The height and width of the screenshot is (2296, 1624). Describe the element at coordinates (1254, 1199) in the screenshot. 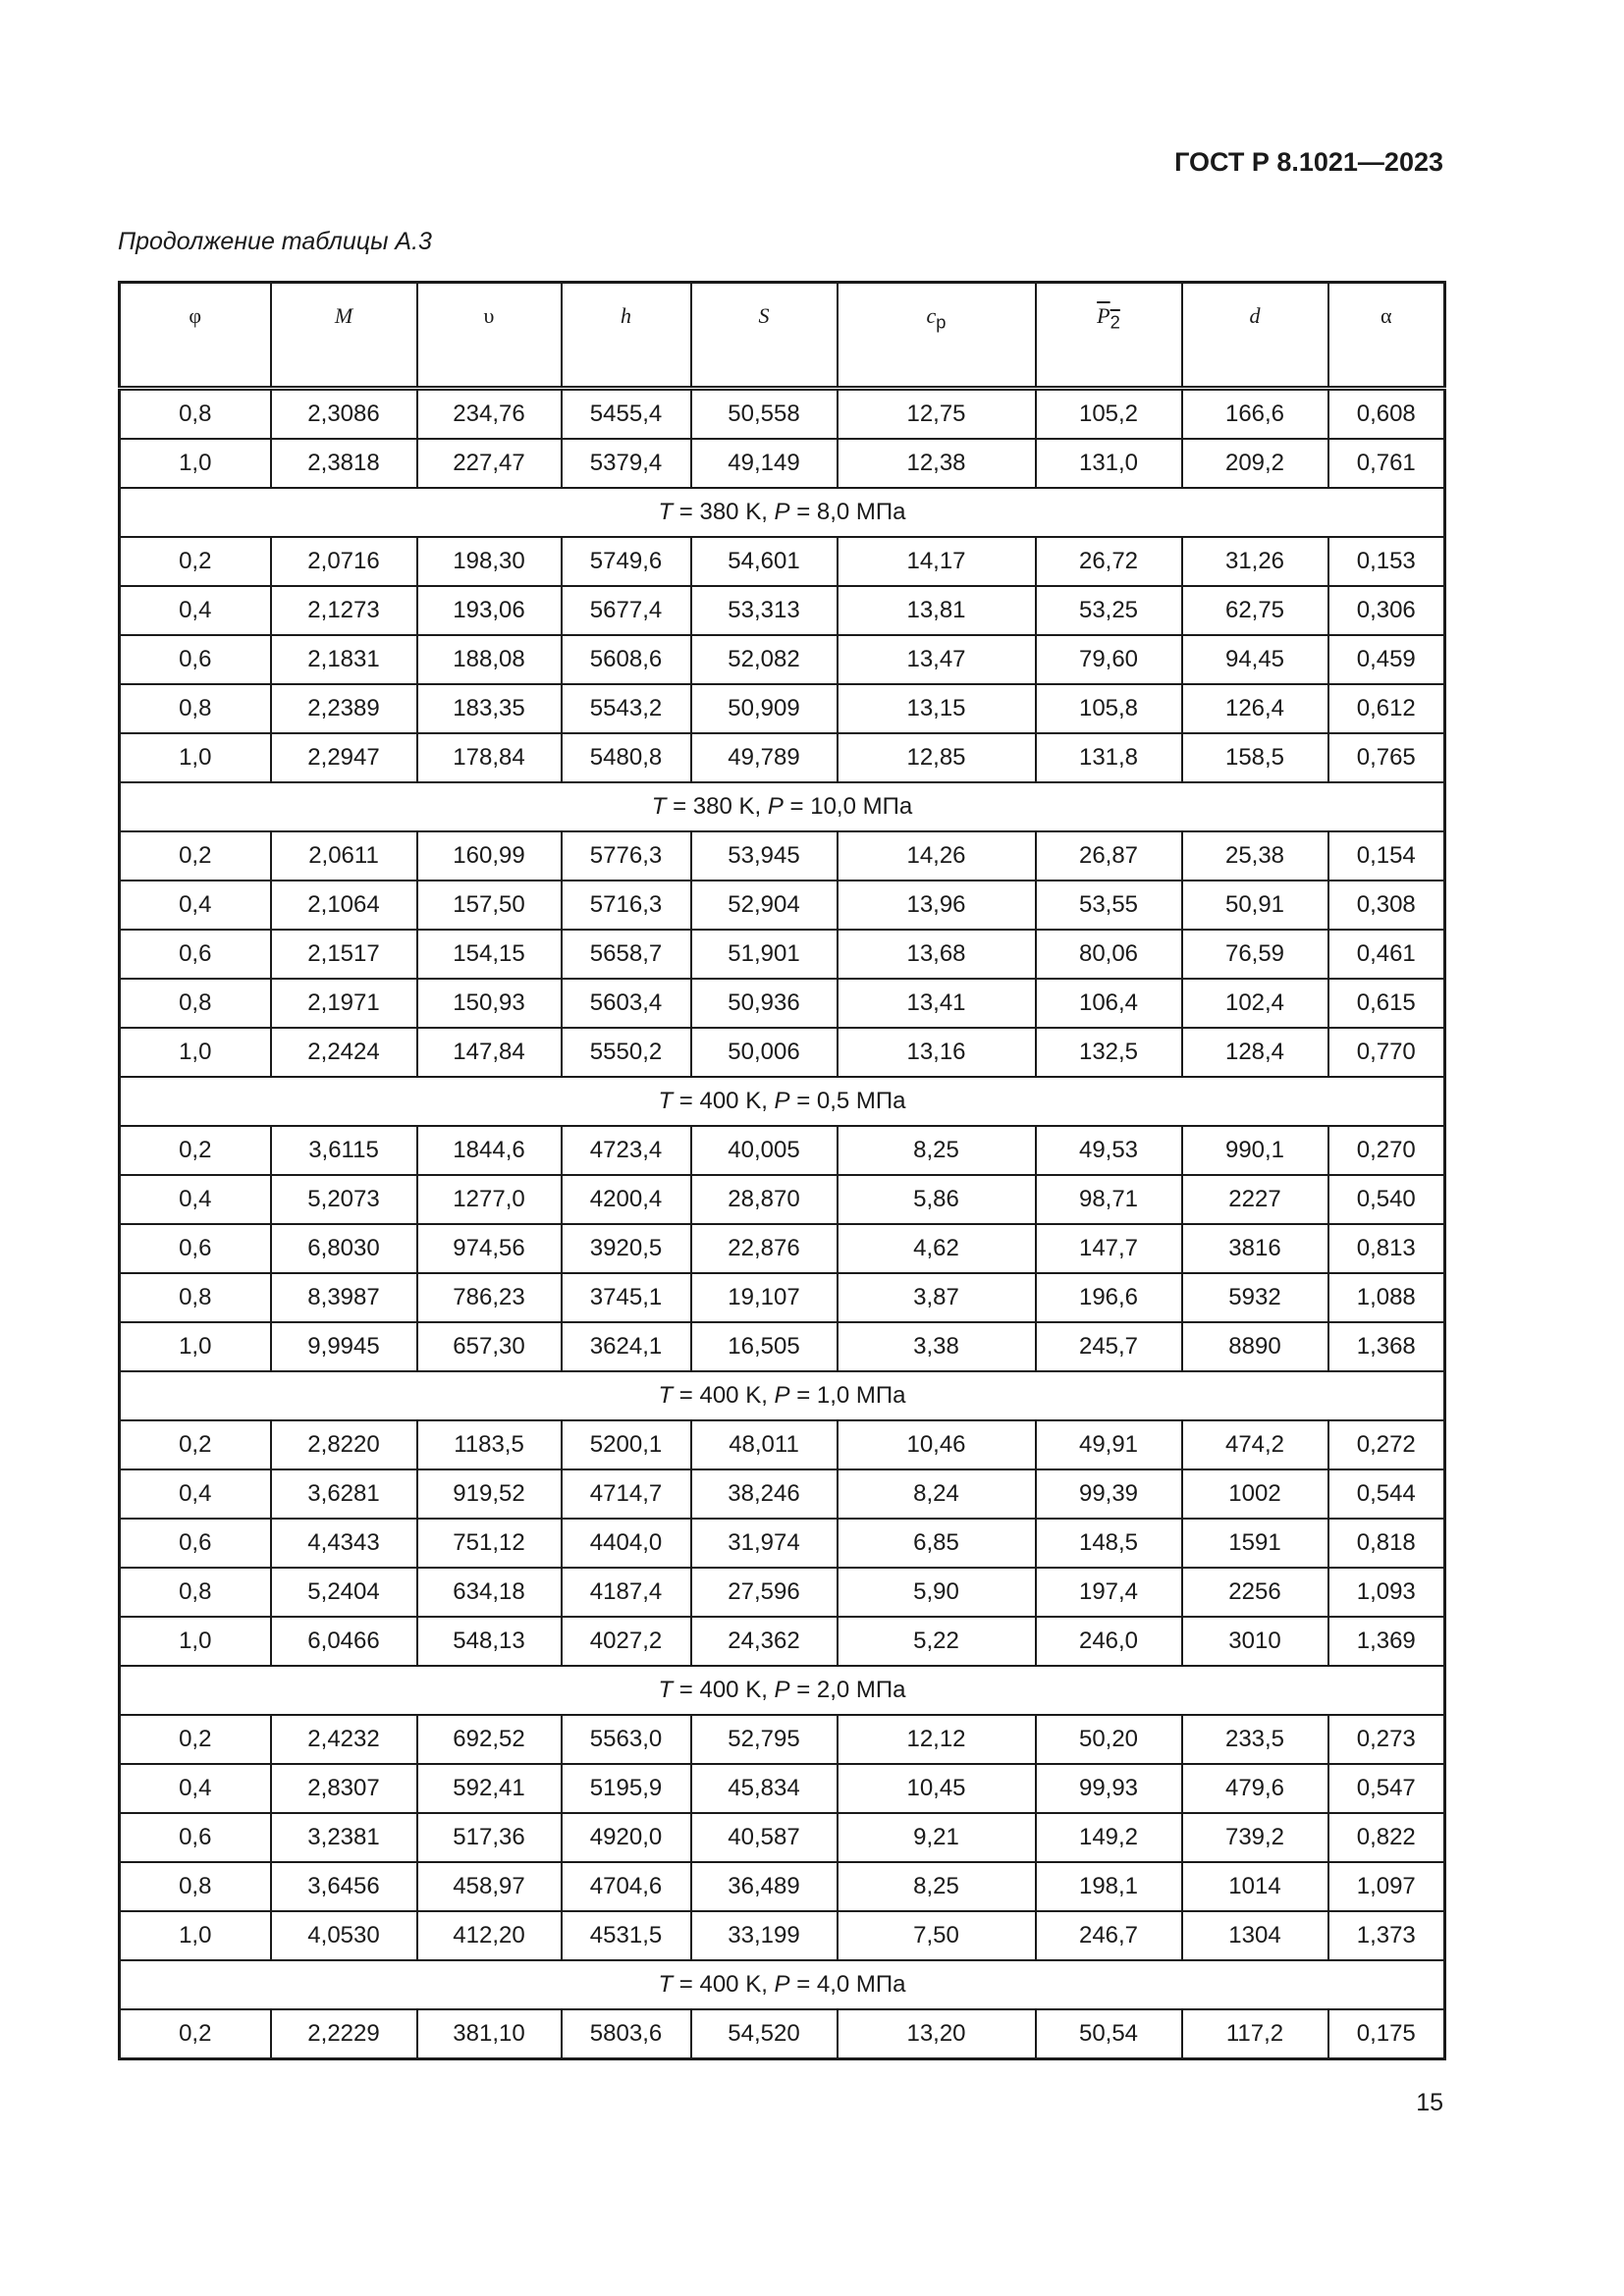

I see `table-cell: 2227` at that location.